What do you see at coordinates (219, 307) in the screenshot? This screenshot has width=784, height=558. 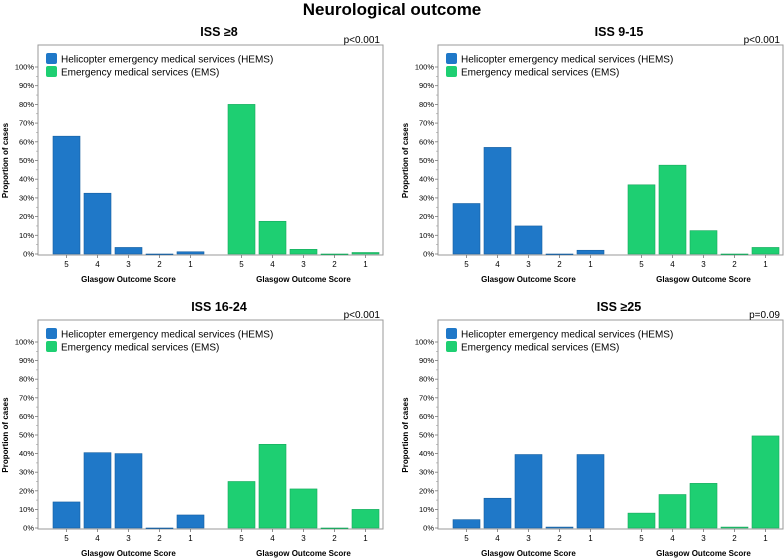 I see `panel-title: ISS 16-24` at bounding box center [219, 307].